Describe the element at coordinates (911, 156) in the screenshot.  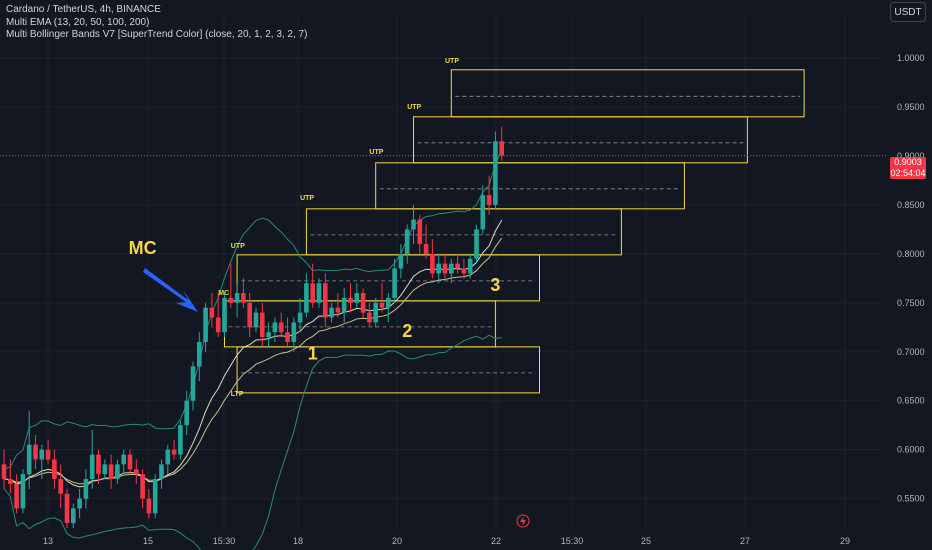
I see `y-tick-label: 0.9000` at that location.